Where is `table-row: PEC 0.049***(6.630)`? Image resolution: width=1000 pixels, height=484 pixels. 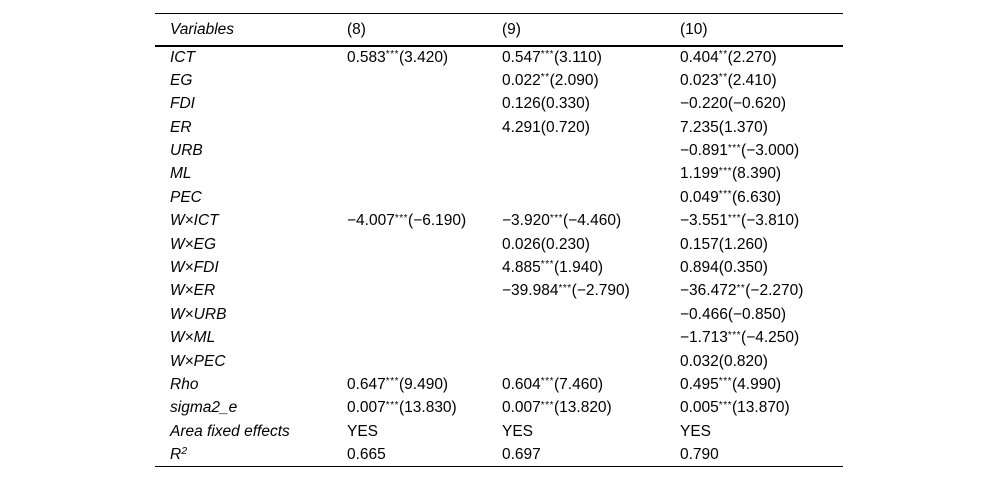
table-row: PEC 0.049***(6.630) is located at coordinates (499, 197).